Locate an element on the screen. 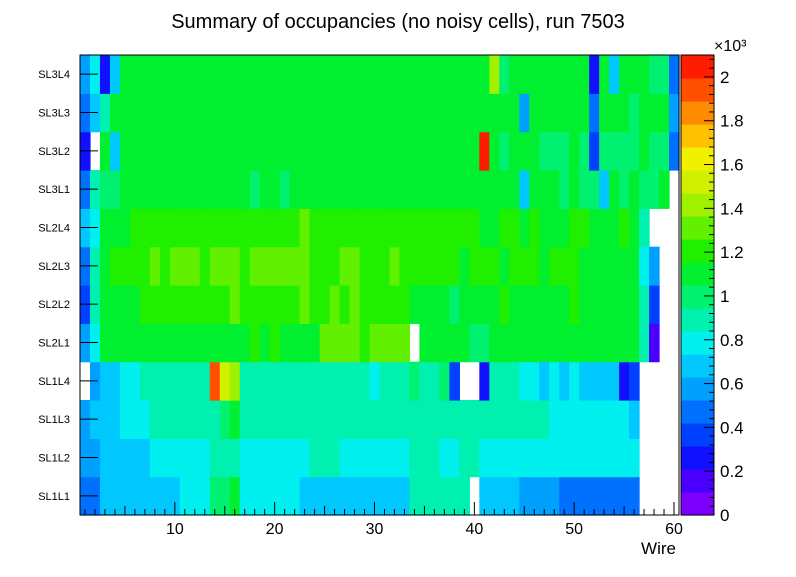  color-scale-label: 0.4 is located at coordinates (732, 427).